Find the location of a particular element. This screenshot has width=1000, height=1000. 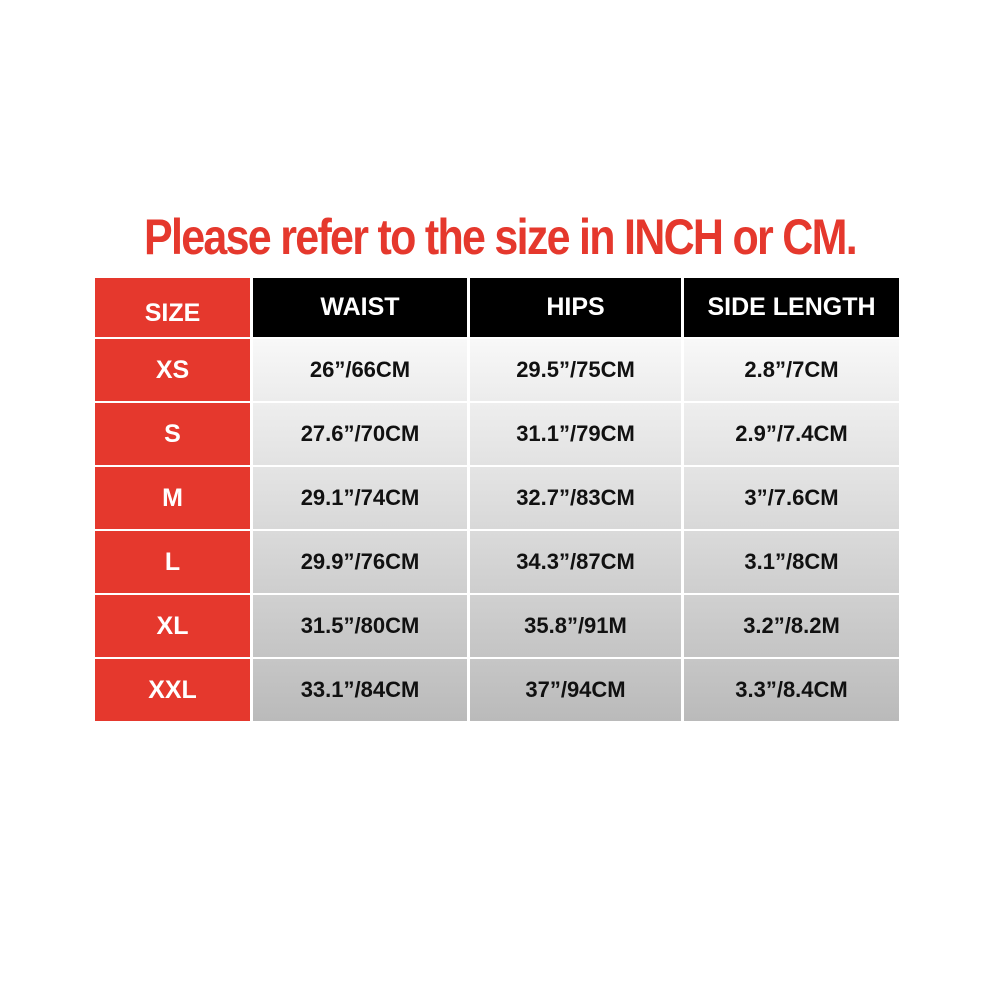

table-row: S 27.6”/70CM 31.1”/79CM 2.9”/7.4CM is located at coordinates (497, 434).